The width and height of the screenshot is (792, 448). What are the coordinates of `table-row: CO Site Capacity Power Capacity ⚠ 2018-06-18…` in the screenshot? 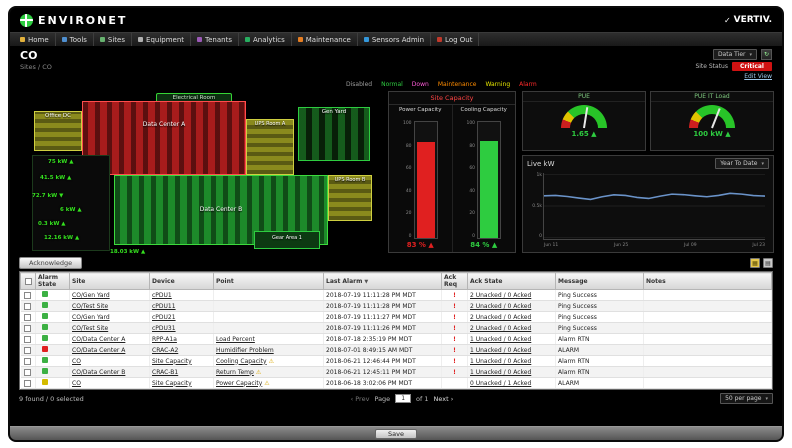 It's located at (396, 383).